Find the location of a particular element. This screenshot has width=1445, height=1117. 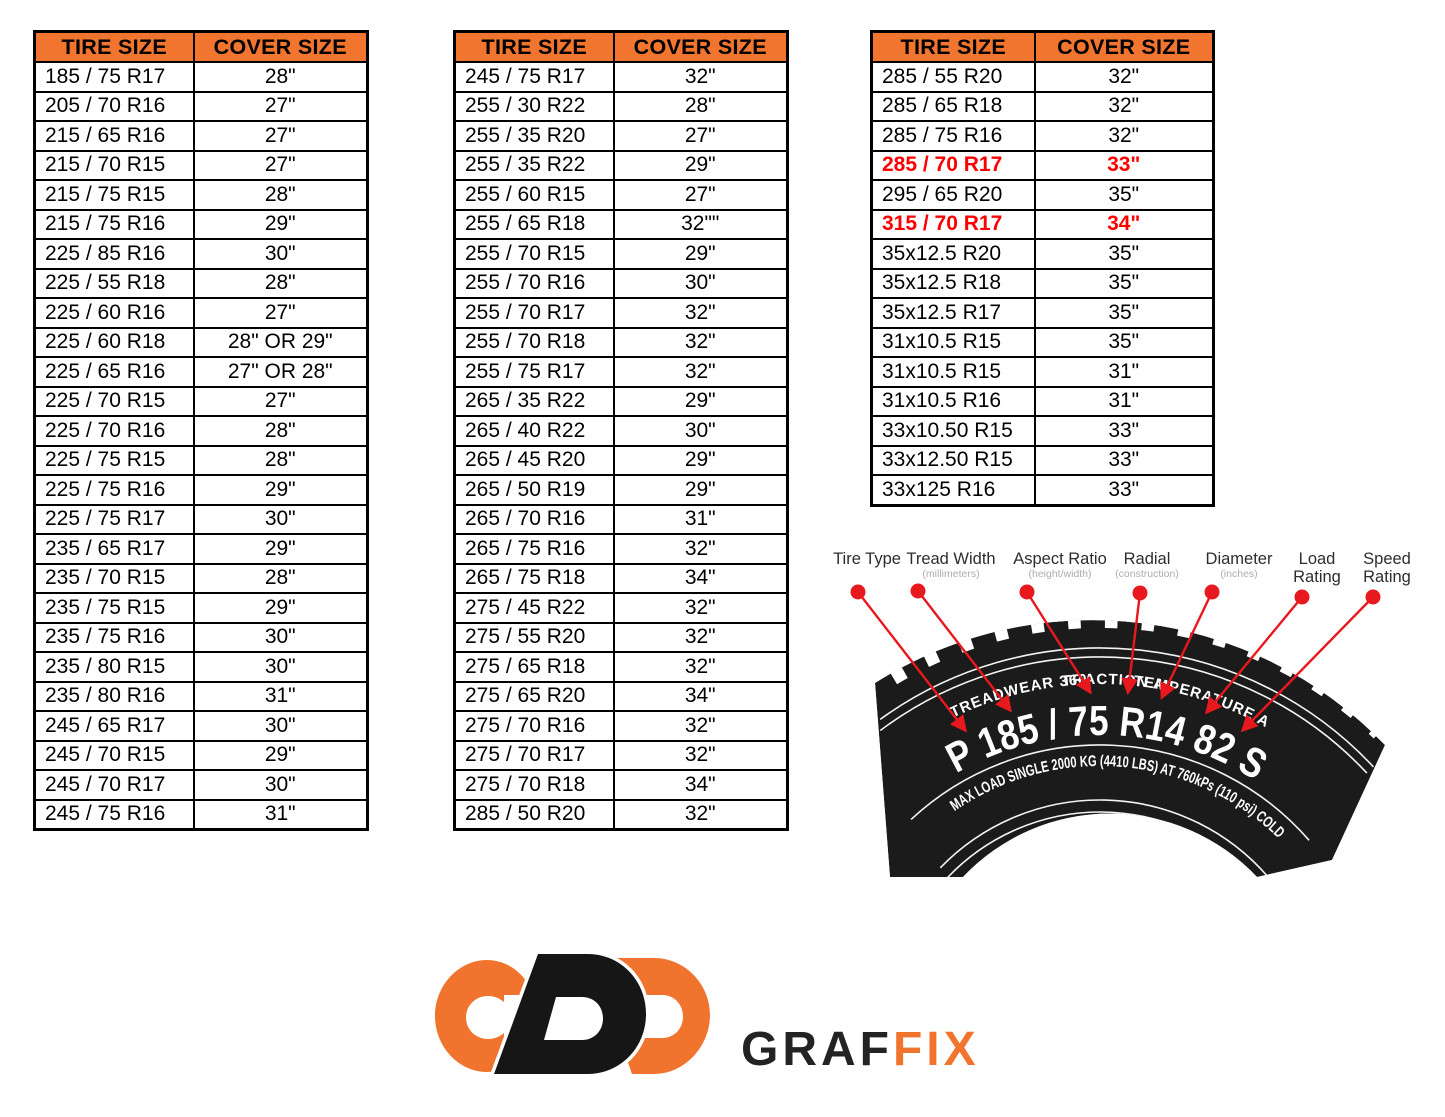

tire-size-cell: 285 / 55 R20 is located at coordinates (953, 77).